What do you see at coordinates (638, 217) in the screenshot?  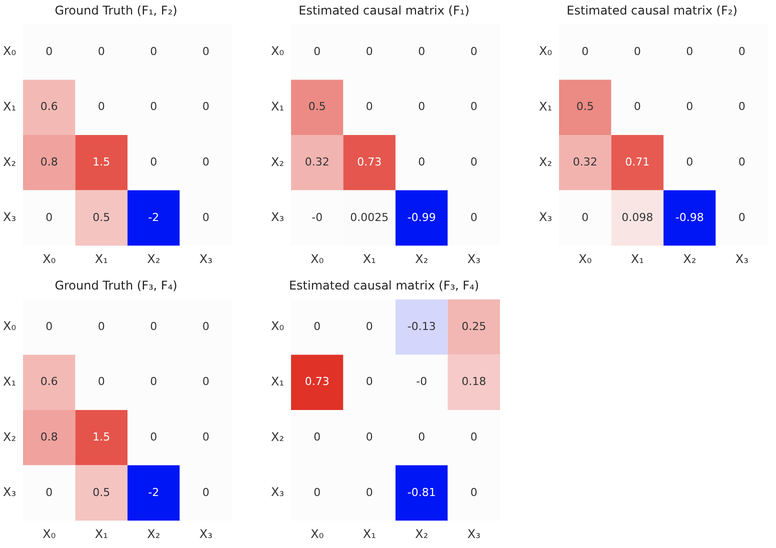 I see `data-label: 0.098` at bounding box center [638, 217].